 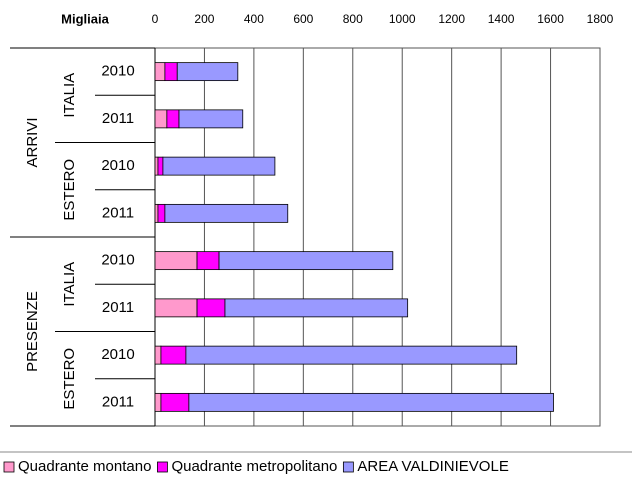 I want to click on legend-label: AREA VALDINIEVOLE, so click(x=432, y=466).